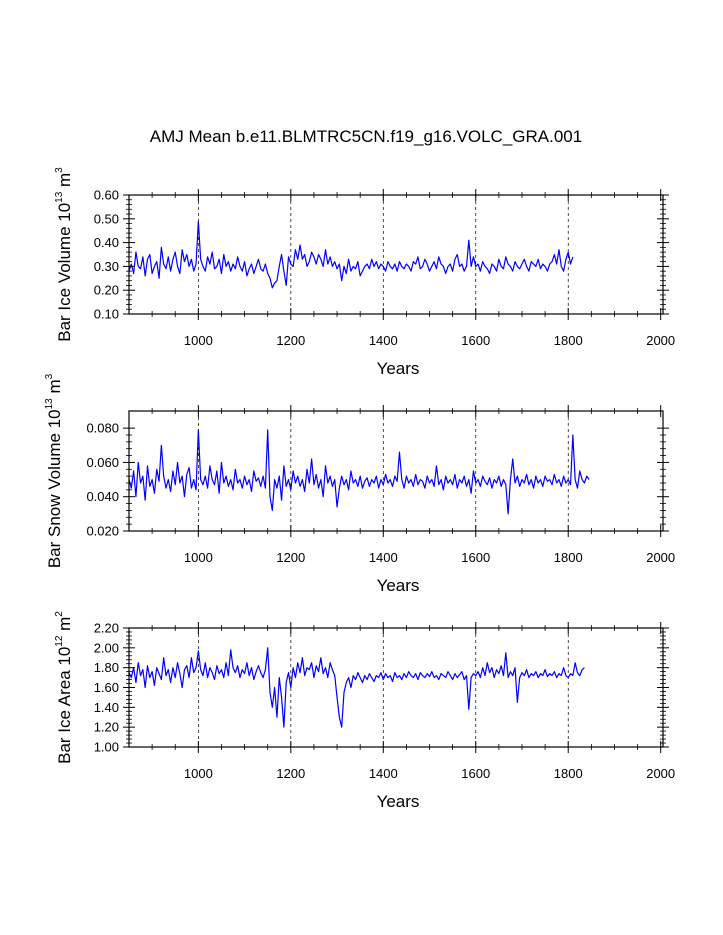 Image resolution: width=723 pixels, height=935 pixels. Describe the element at coordinates (106, 647) in the screenshot. I see `y-tick-label: 2.00` at that location.